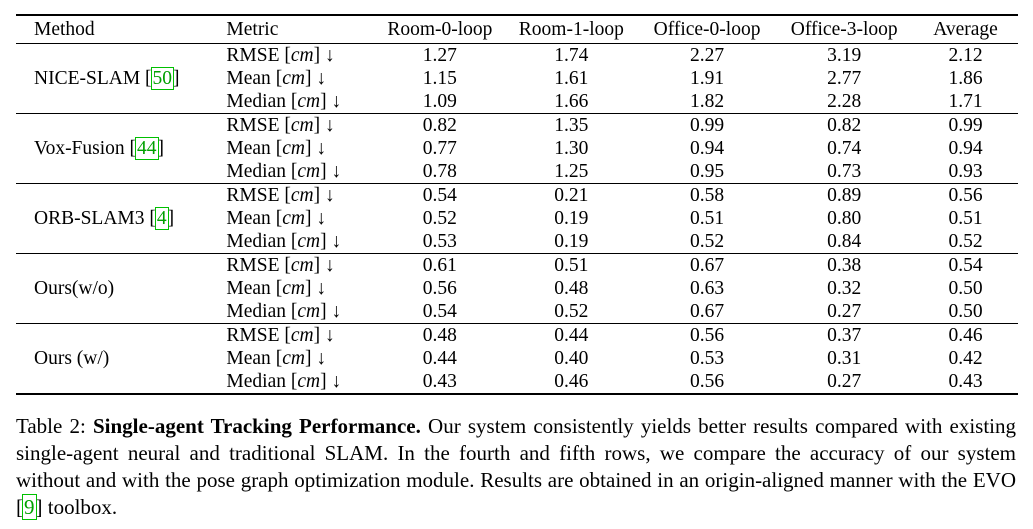 This screenshot has height=529, width=1033. What do you see at coordinates (844, 195) in the screenshot?
I see `value-cell: 0.89` at bounding box center [844, 195].